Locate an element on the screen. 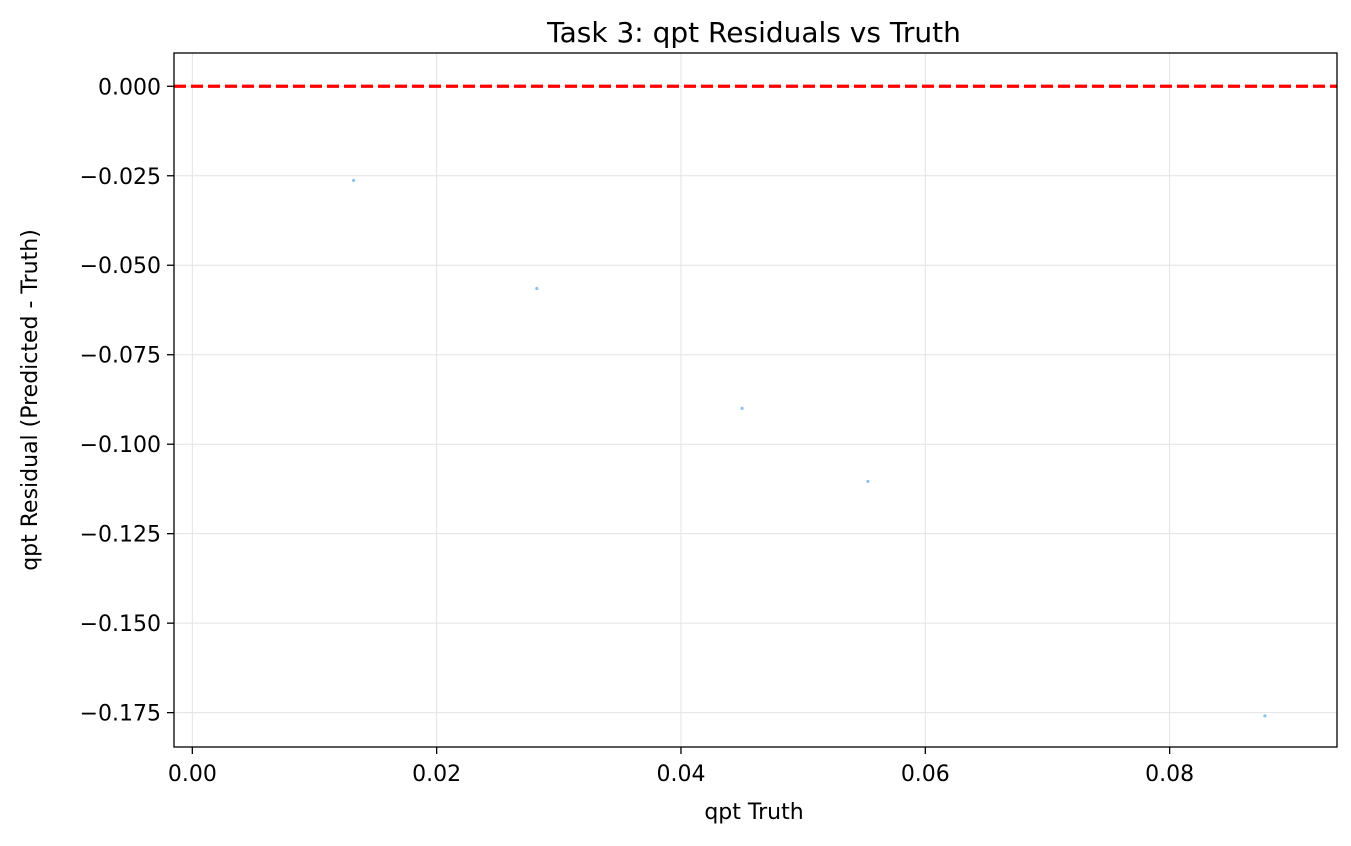 The width and height of the screenshot is (1351, 846). y-axis-title: qpt Residual (Predicted - Truth) is located at coordinates (30, 400).